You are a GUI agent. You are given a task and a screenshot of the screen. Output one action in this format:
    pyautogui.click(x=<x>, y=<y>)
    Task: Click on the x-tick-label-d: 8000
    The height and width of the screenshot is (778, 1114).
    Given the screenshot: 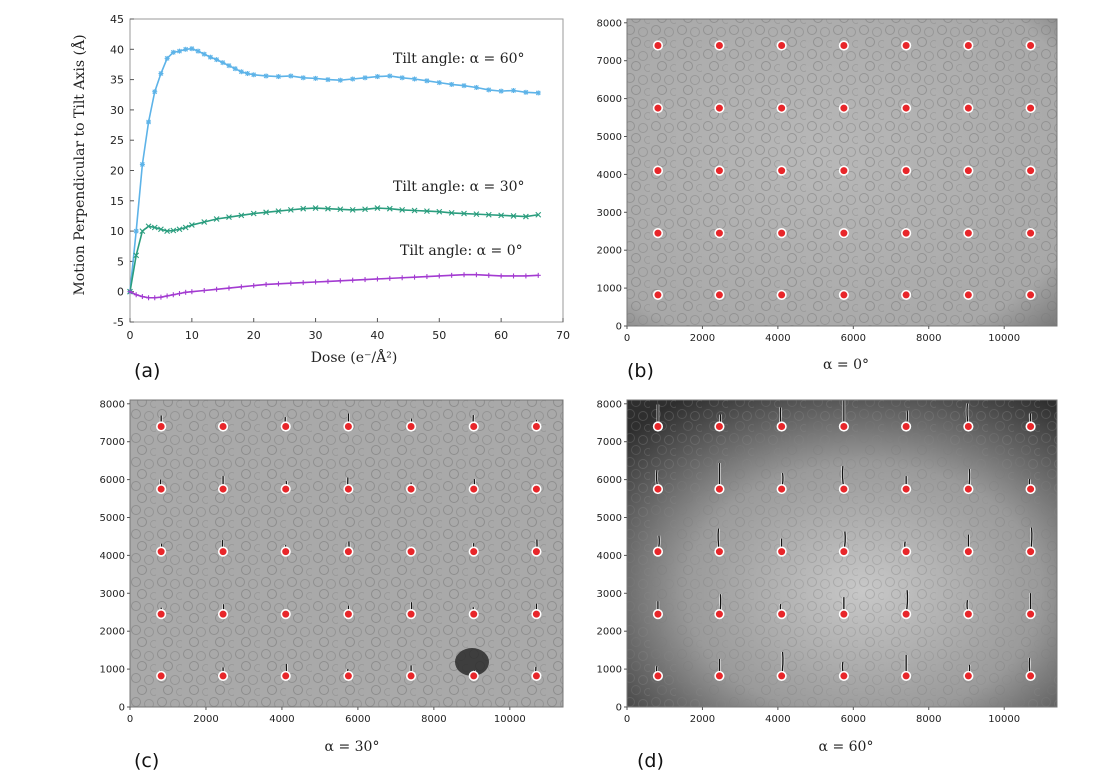 What is the action you would take?
    pyautogui.click(x=928, y=719)
    